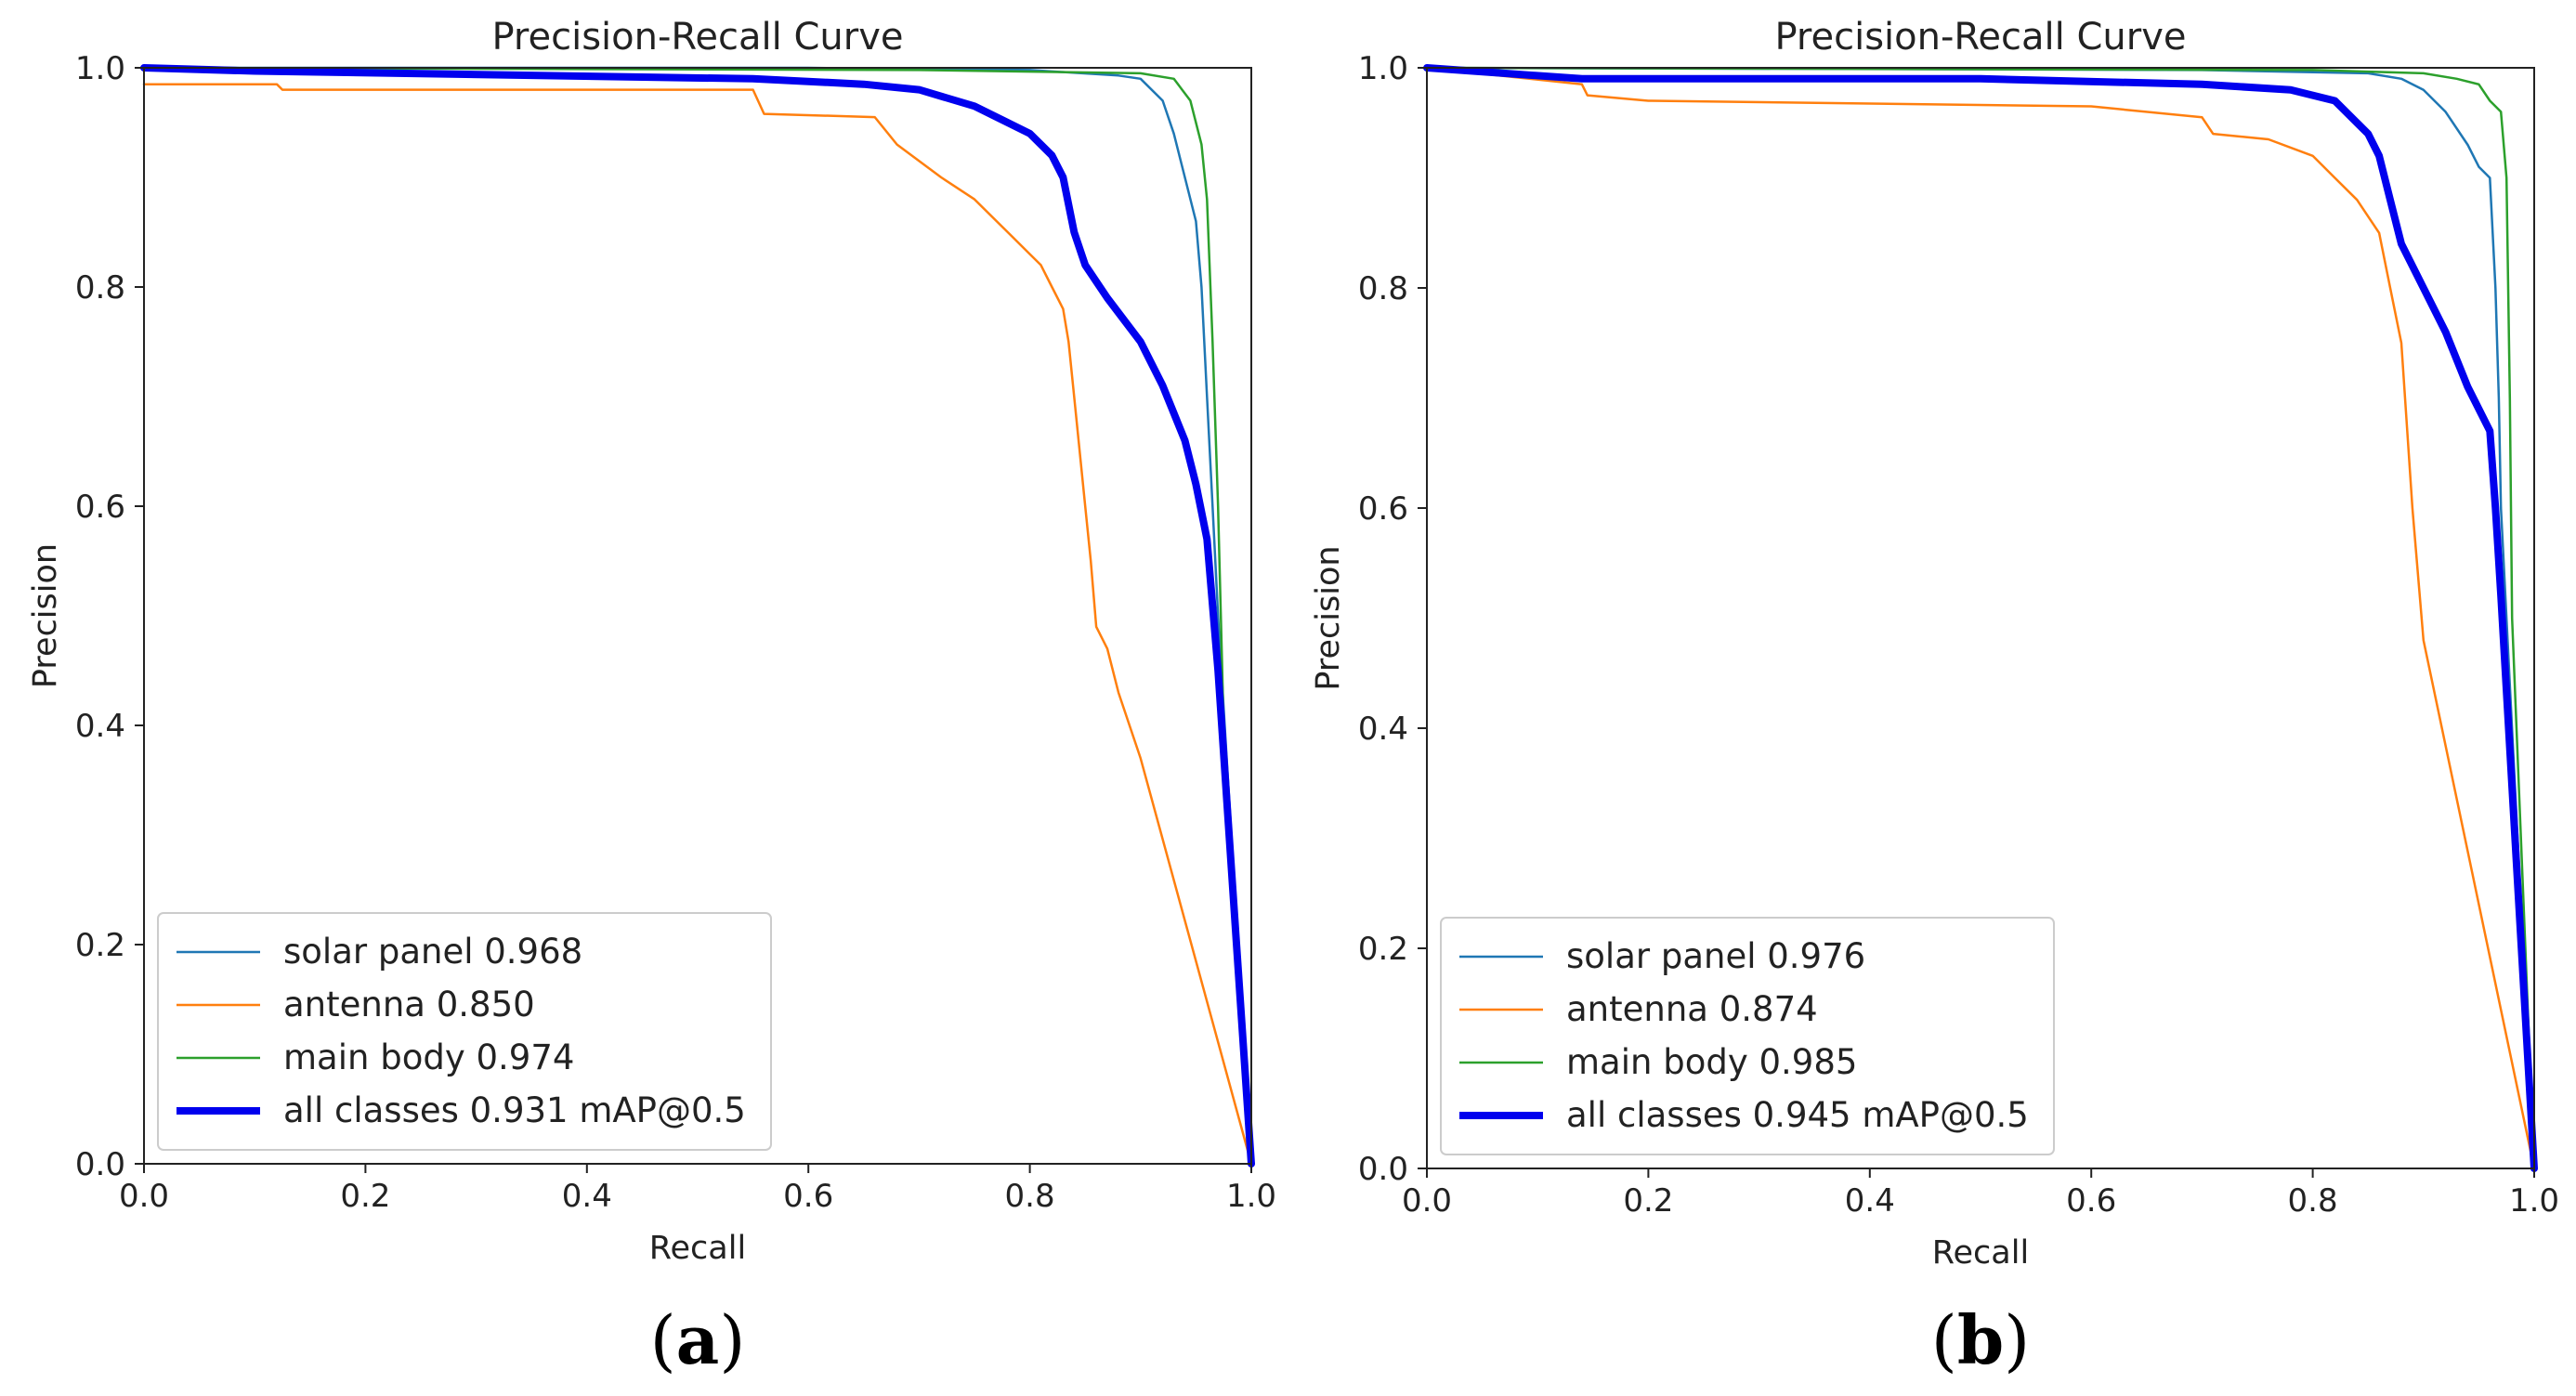  What do you see at coordinates (1711, 1062) in the screenshot?
I see `legend-entry-label: main body 0.985` at bounding box center [1711, 1062].